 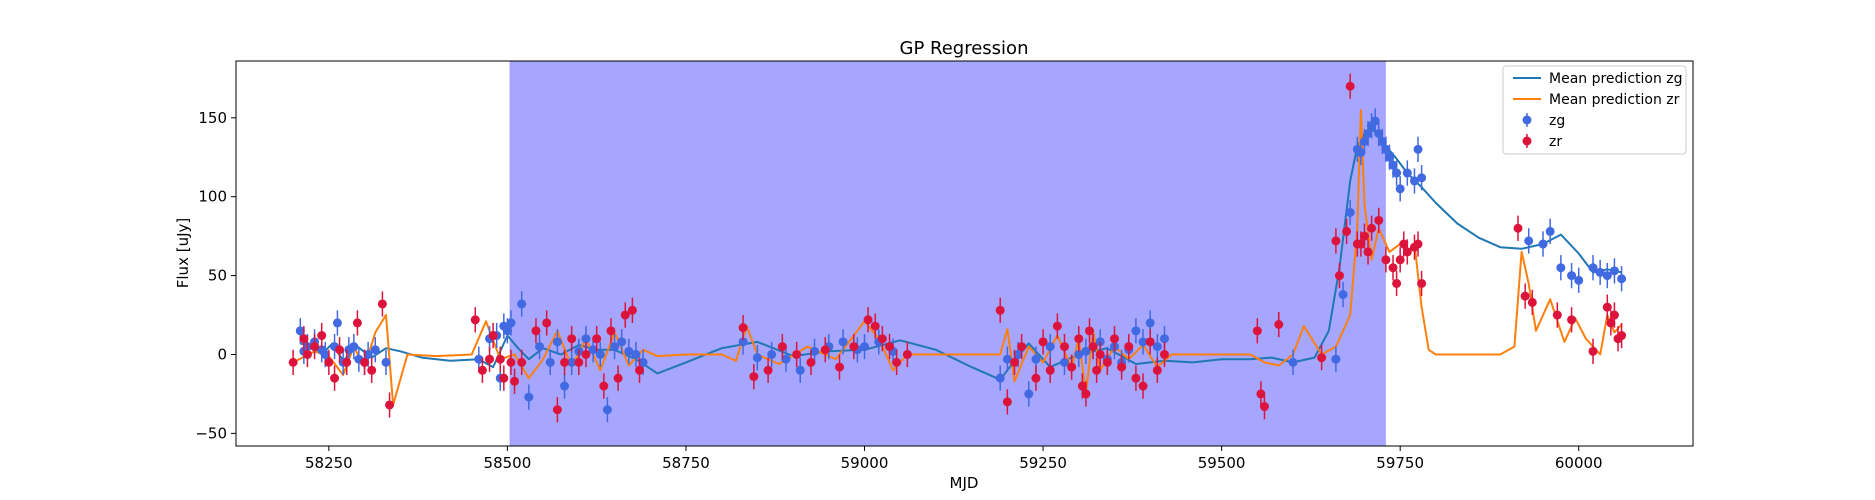 What do you see at coordinates (1616, 79) in the screenshot?
I see `legend-label: Mean prediction zg` at bounding box center [1616, 79].